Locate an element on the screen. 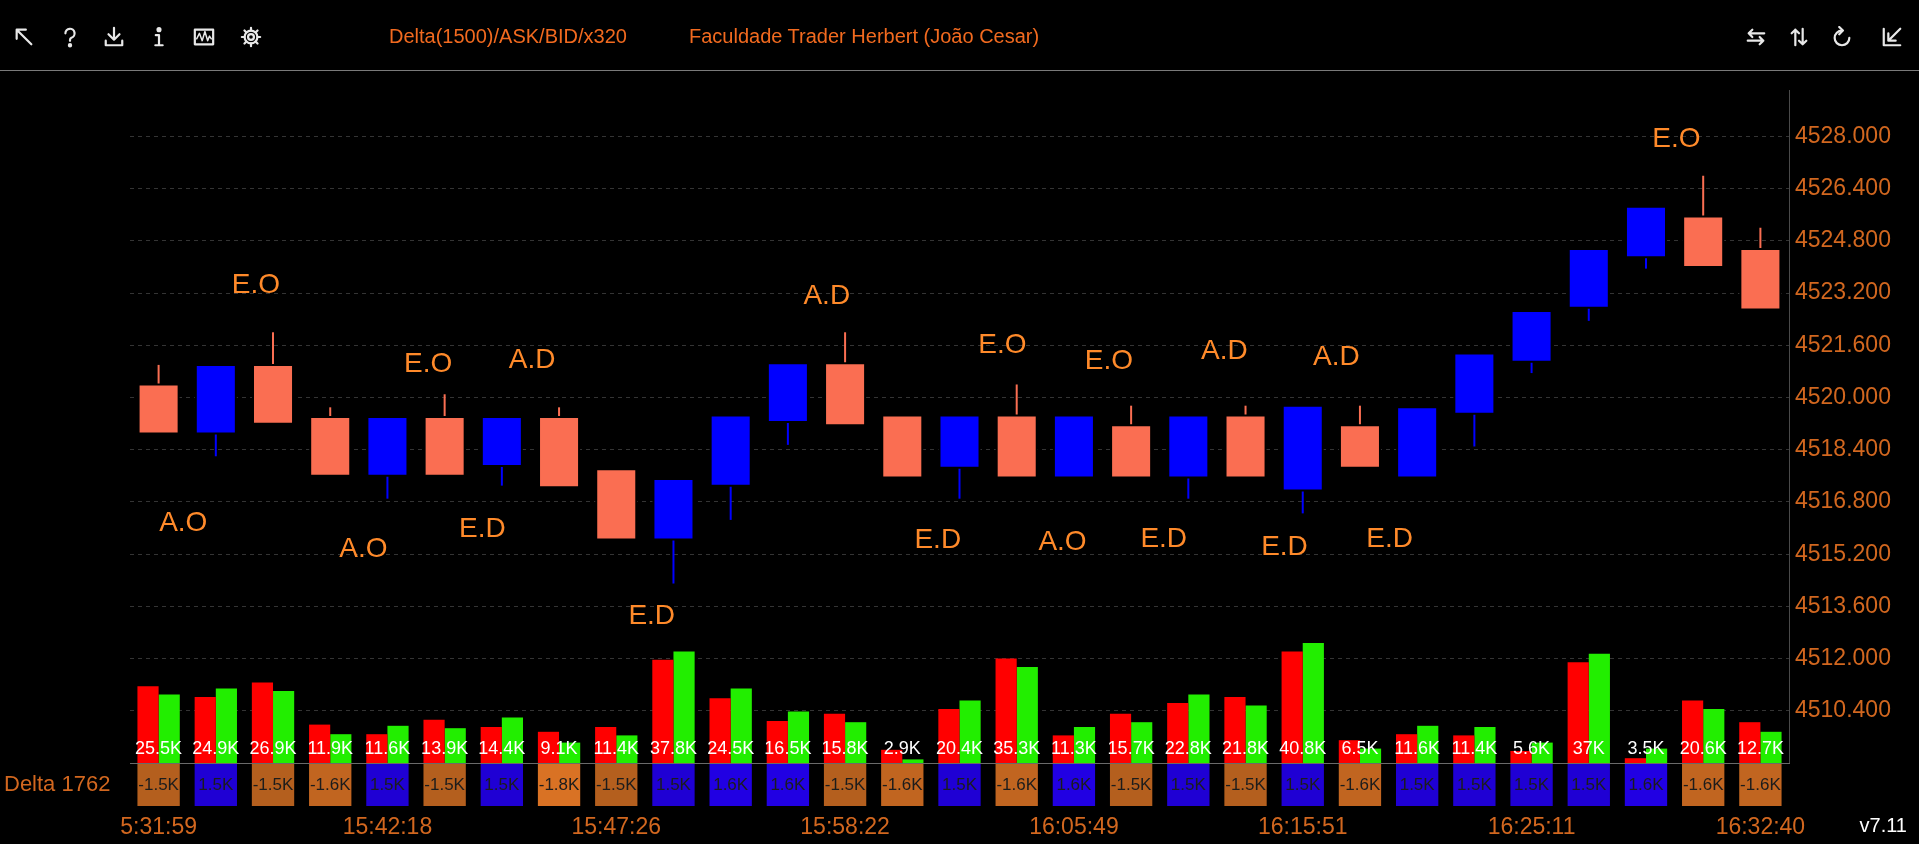 This screenshot has width=1919, height=844. annotation: 2.9K is located at coordinates (902, 747).